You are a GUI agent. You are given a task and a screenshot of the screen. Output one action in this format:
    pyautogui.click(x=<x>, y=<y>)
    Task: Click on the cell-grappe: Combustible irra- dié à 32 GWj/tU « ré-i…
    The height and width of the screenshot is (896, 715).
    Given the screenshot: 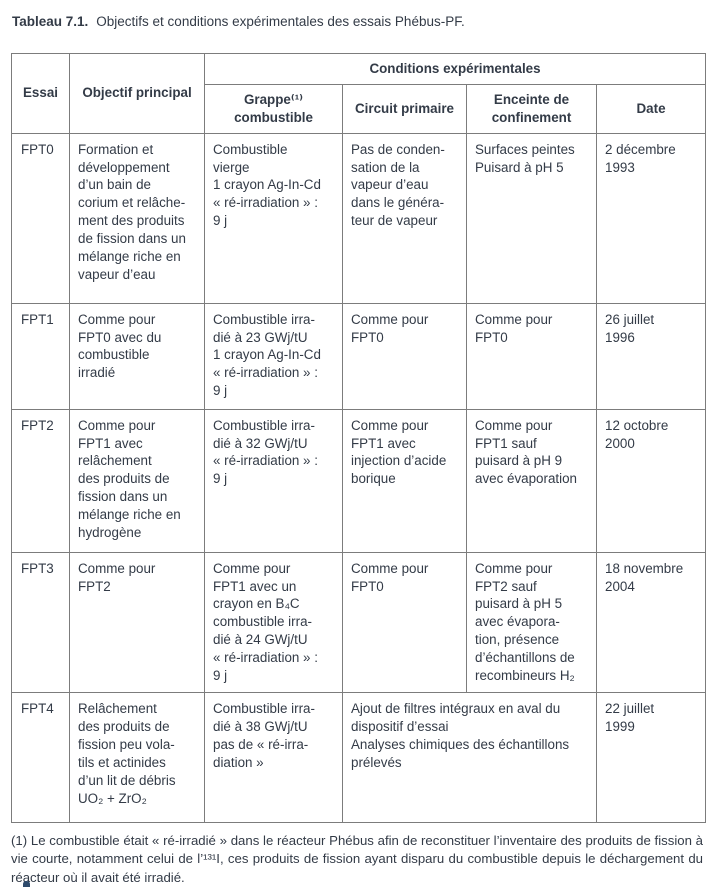 What is the action you would take?
    pyautogui.click(x=273, y=480)
    